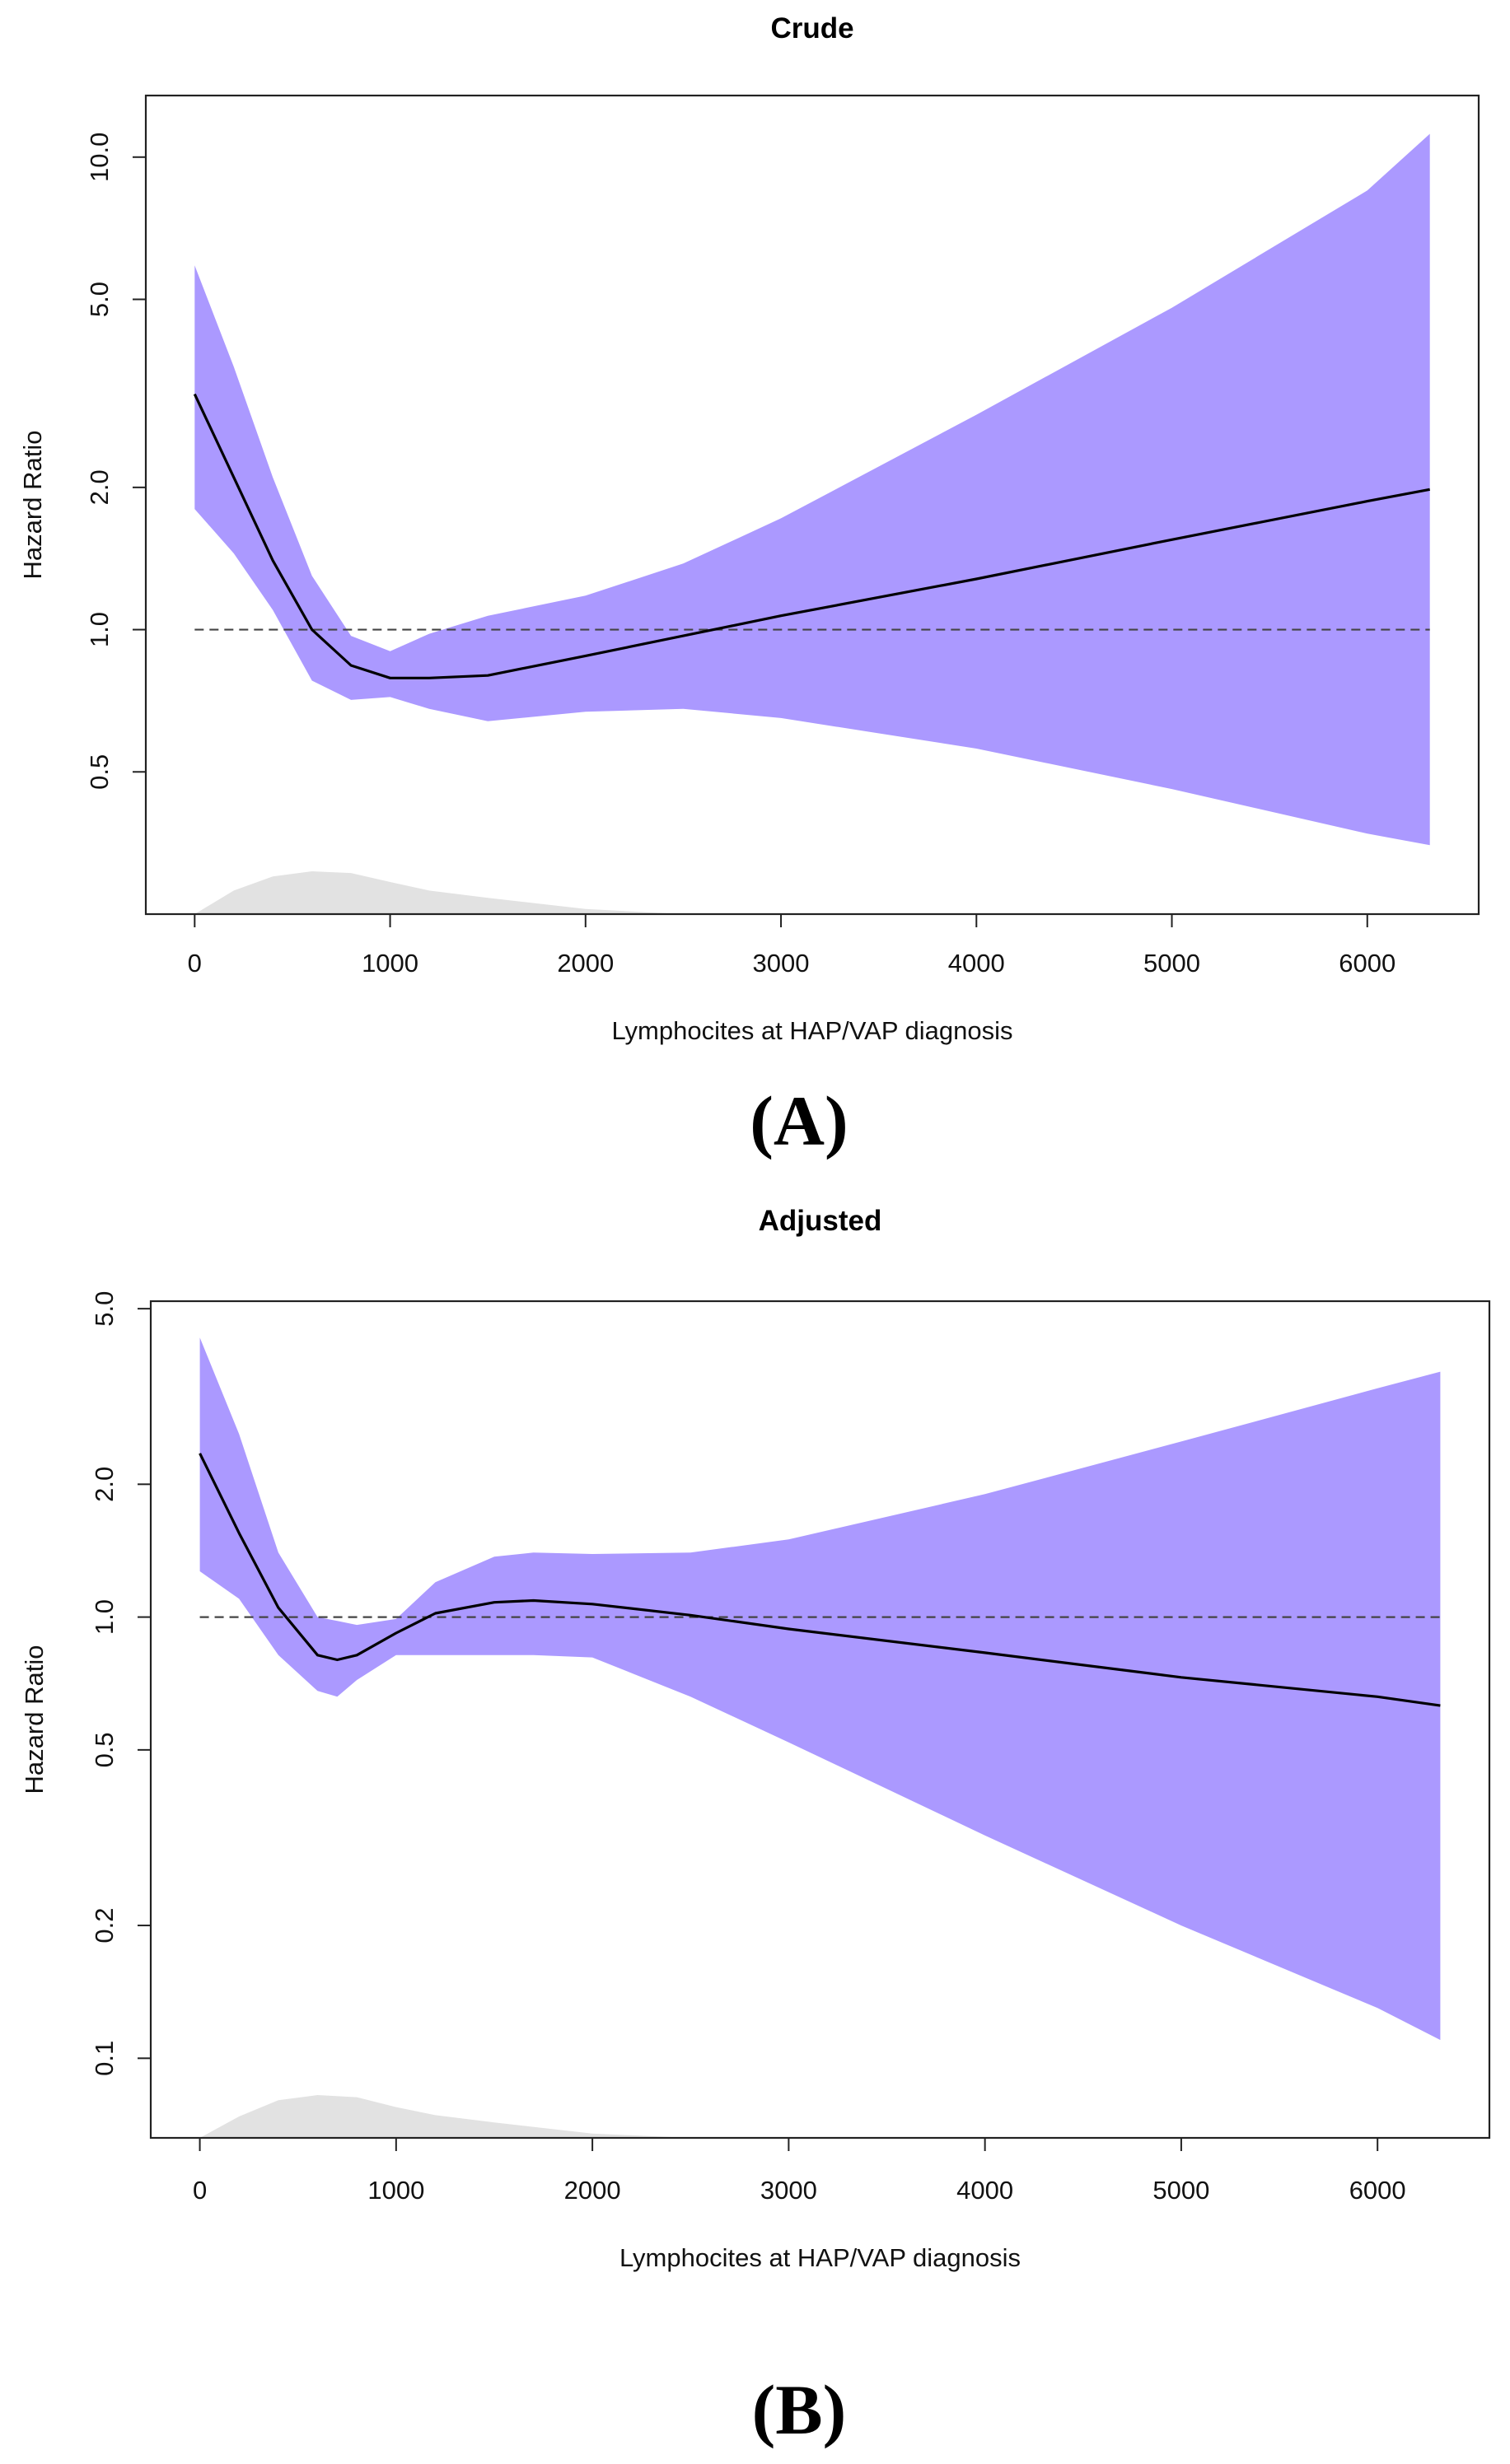  Describe the element at coordinates (800, 2409) in the screenshot. I see `panel-label: (B)` at that location.